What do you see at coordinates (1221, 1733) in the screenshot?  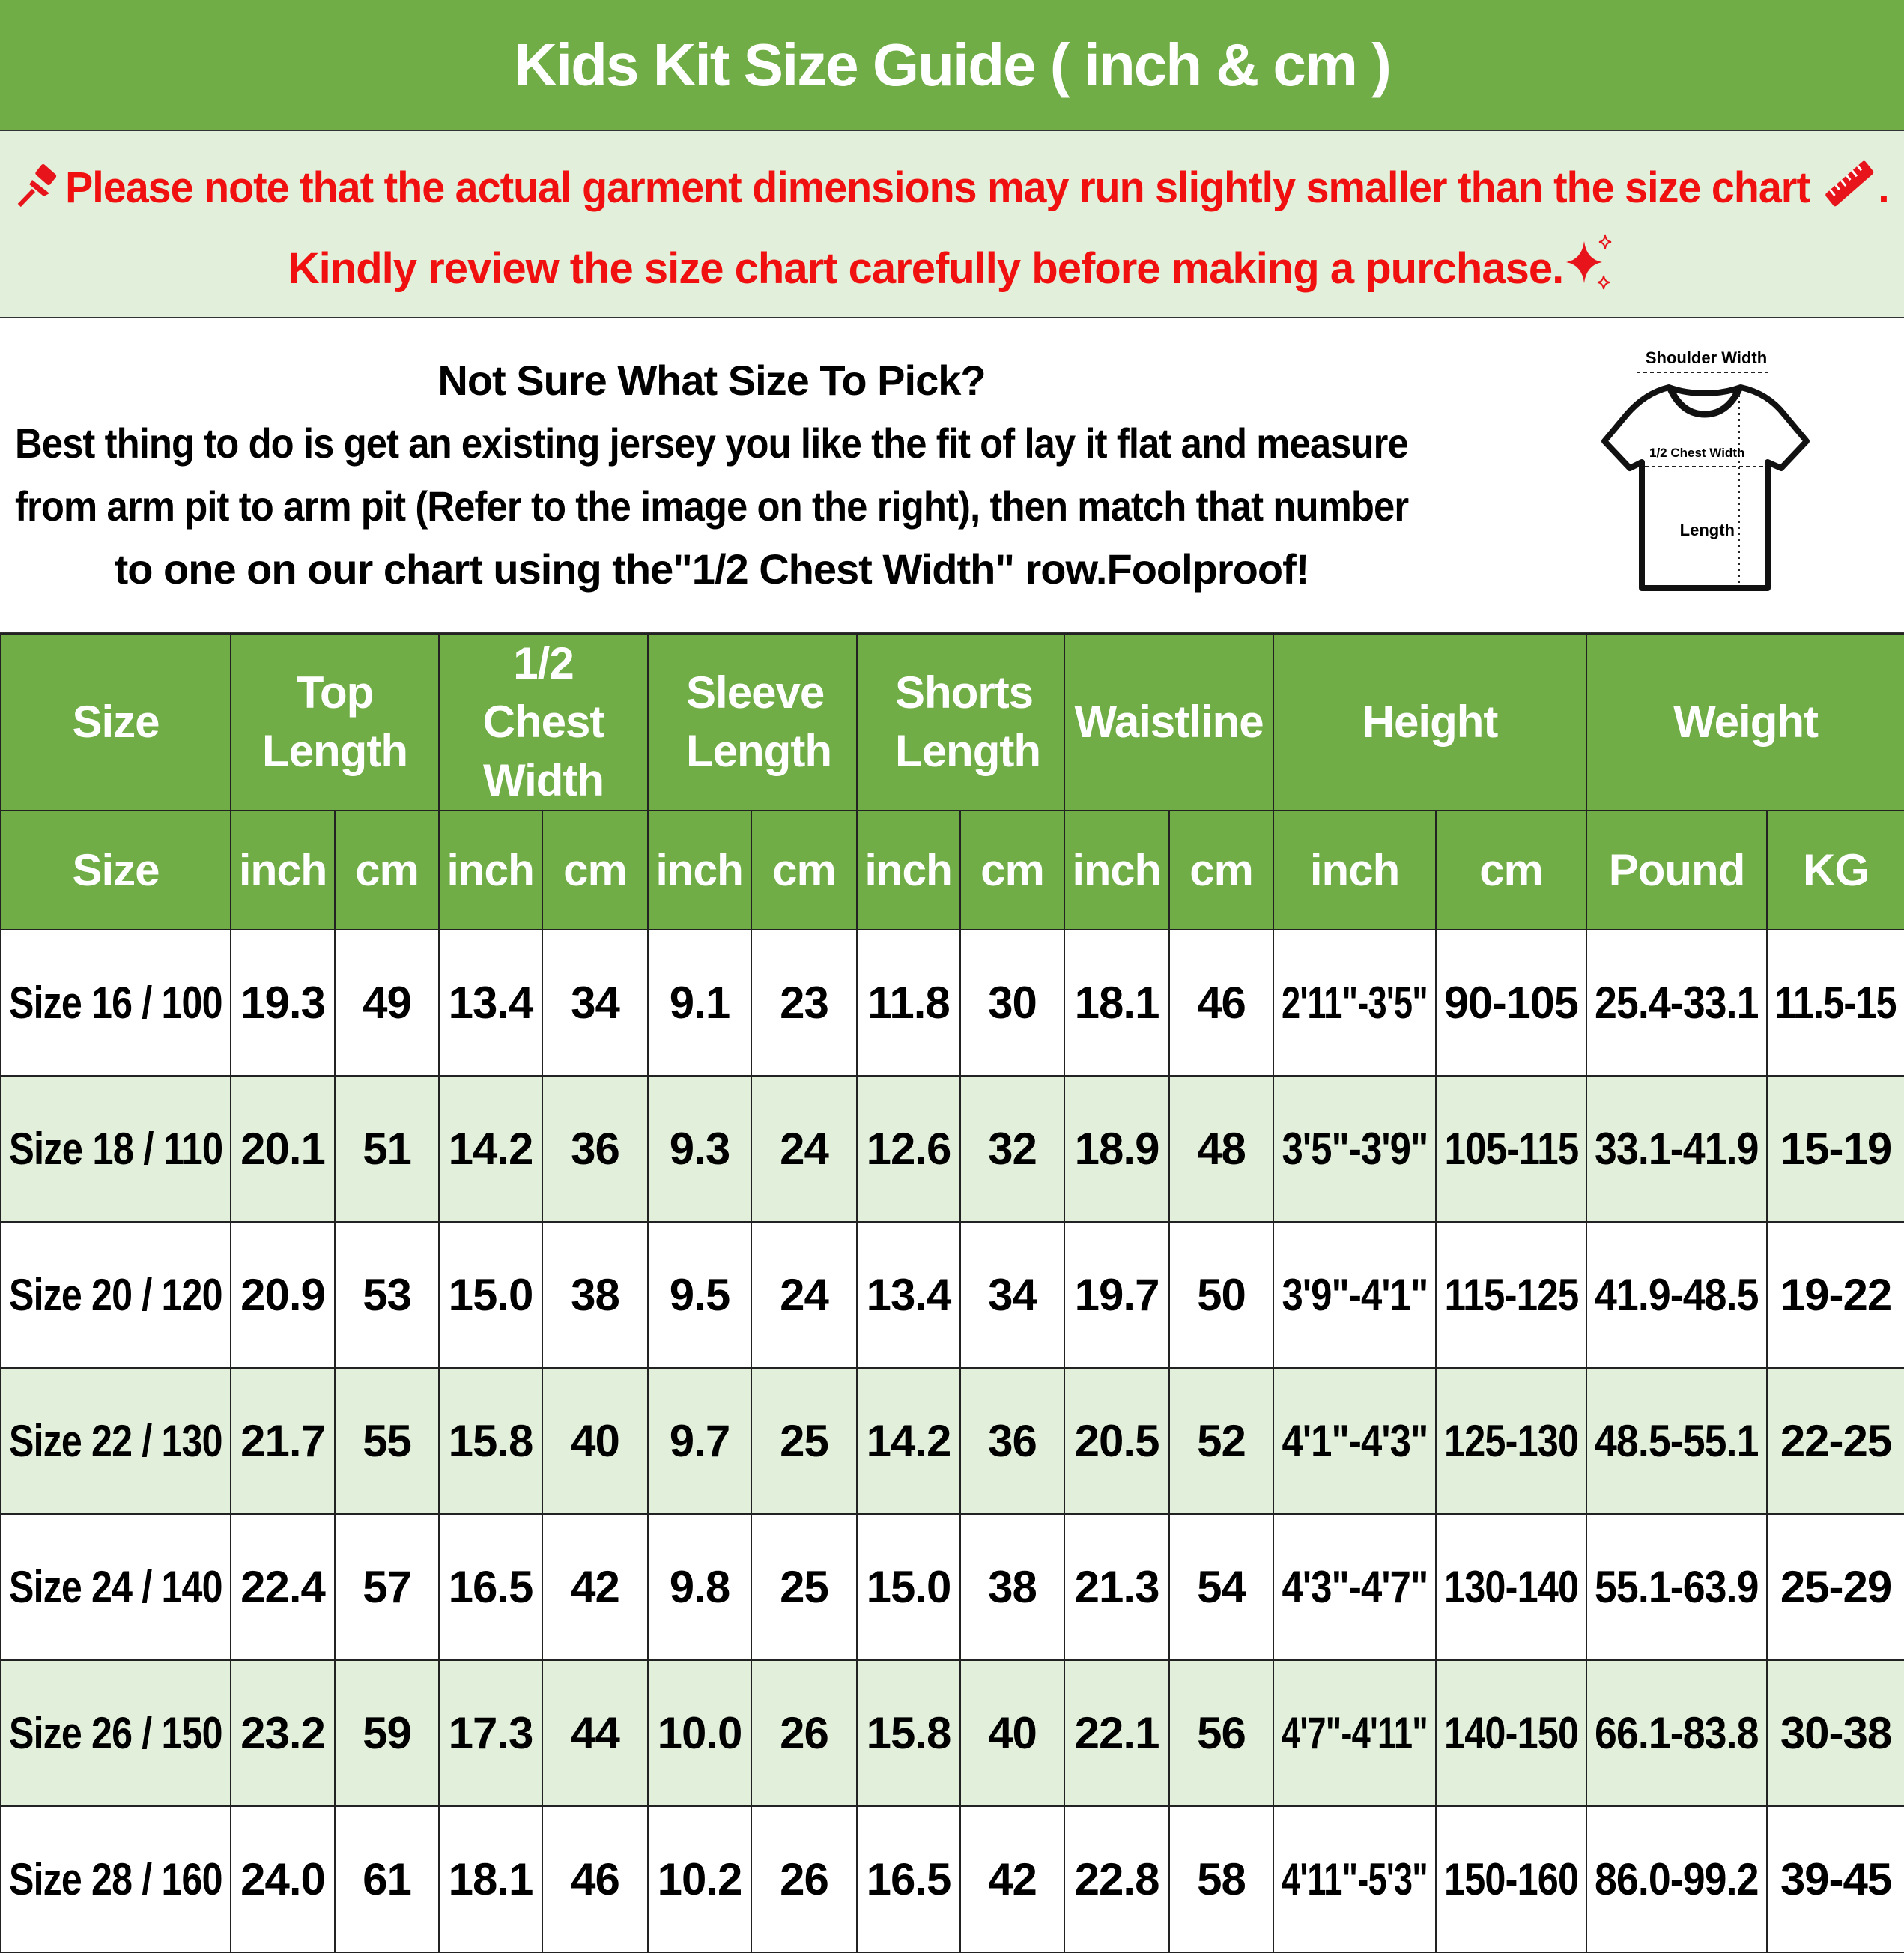 I see `table-cell: 56` at bounding box center [1221, 1733].